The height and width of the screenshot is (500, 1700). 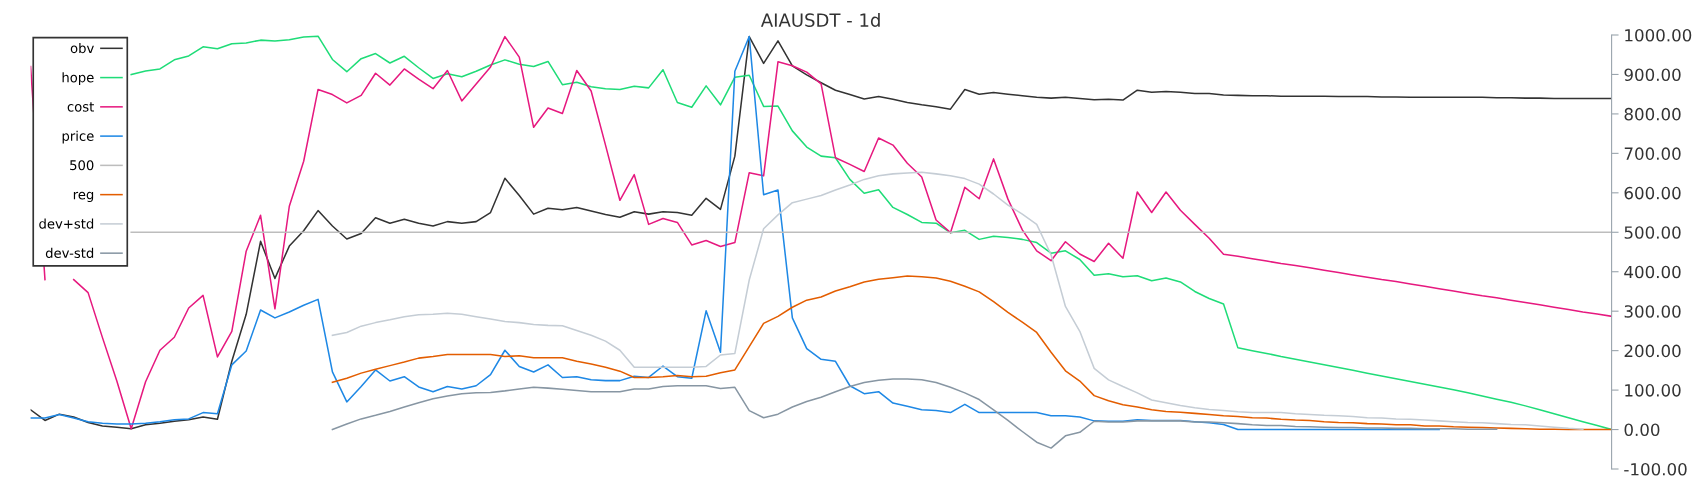 What do you see at coordinates (69, 252) in the screenshot?
I see `legend-label: dev-std` at bounding box center [69, 252].